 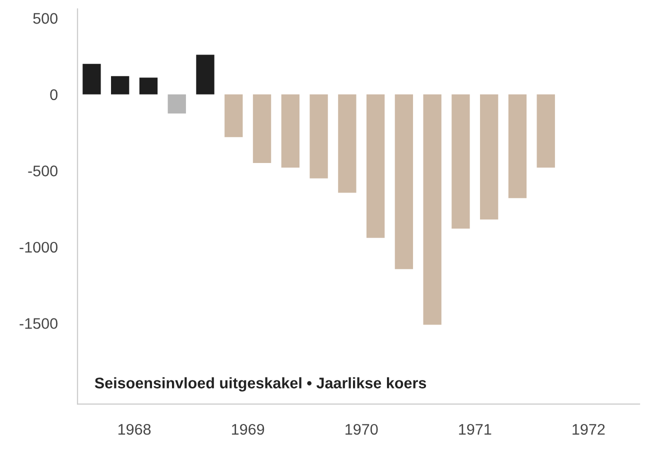 I want to click on x-tick-label: 1969, so click(x=248, y=429).